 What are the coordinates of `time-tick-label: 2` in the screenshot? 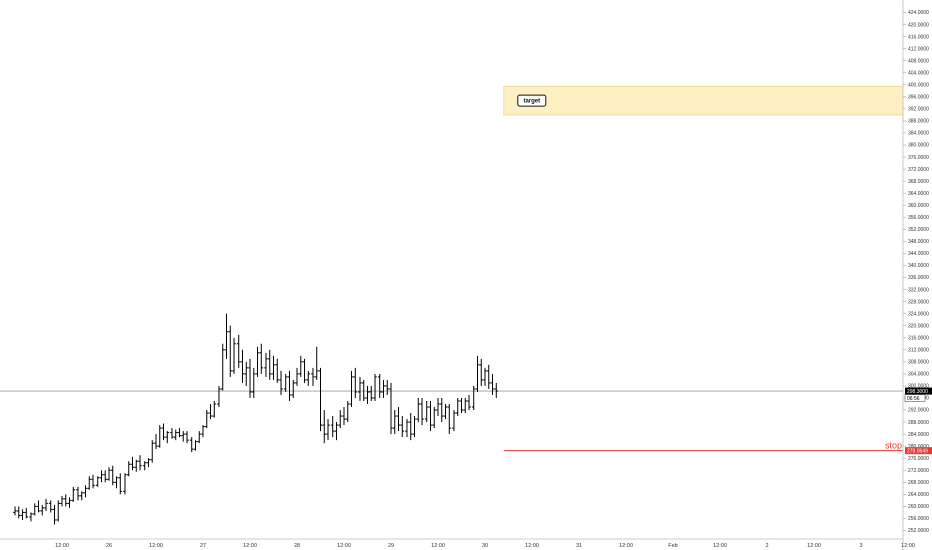 It's located at (766, 546).